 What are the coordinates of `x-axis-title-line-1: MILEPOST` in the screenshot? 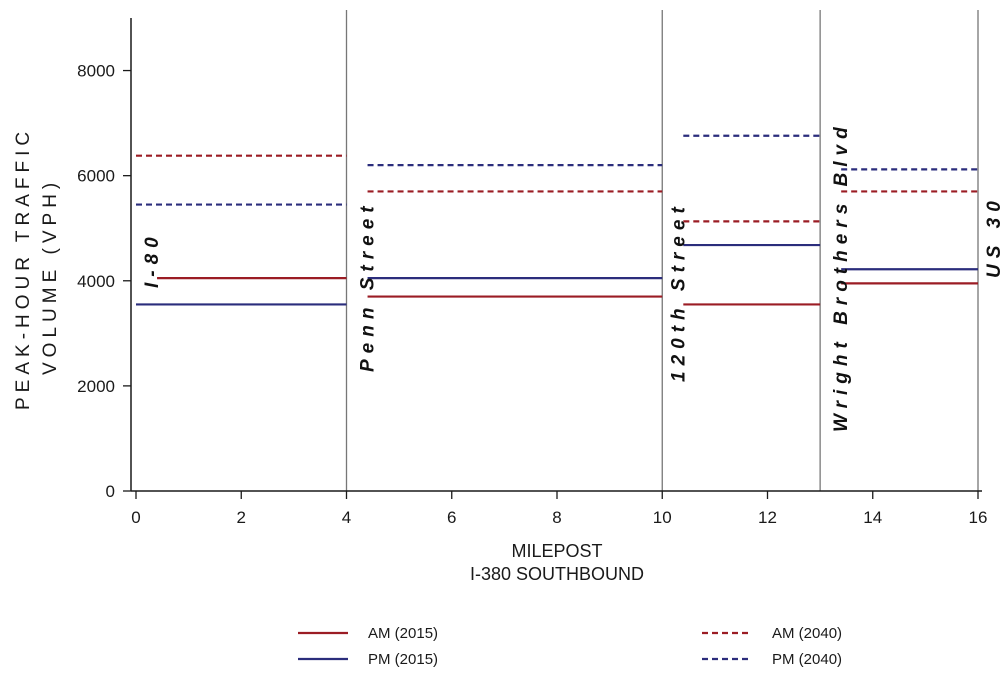 It's located at (556, 551).